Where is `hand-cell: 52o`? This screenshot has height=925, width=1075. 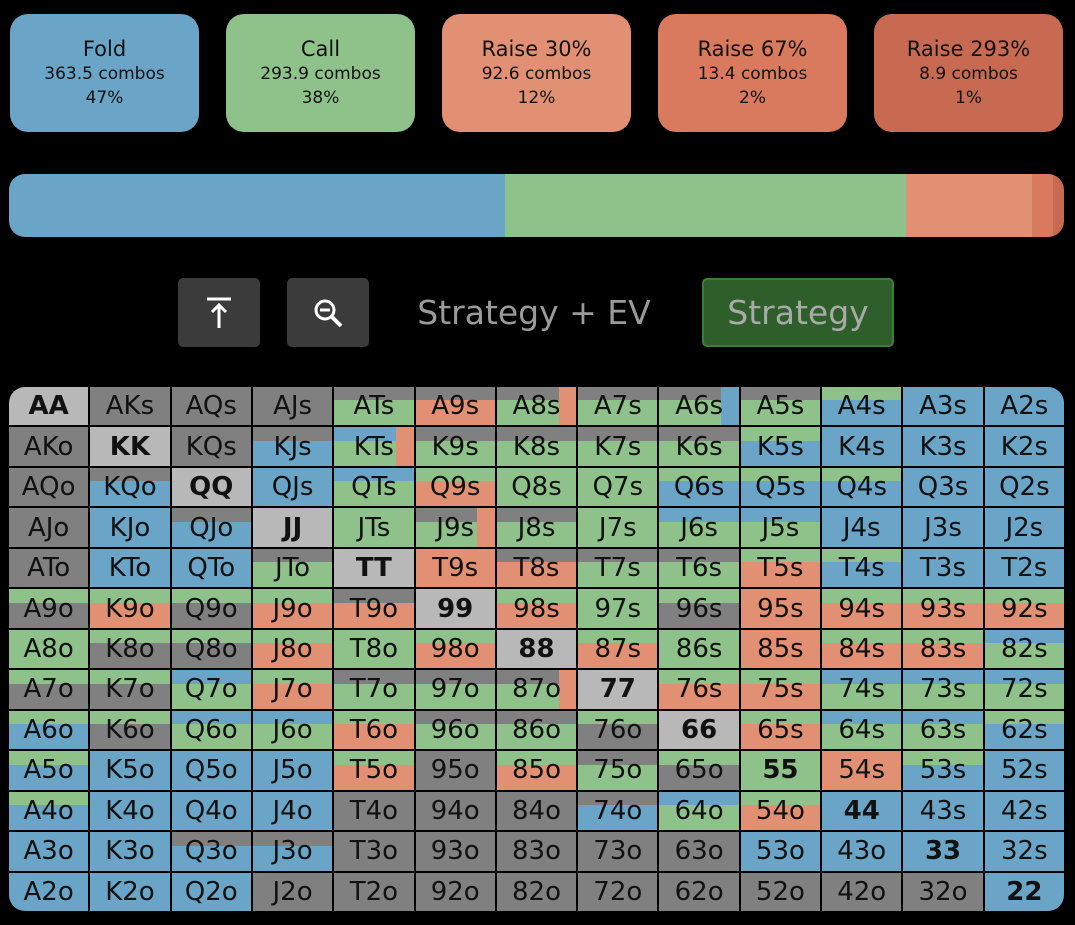 hand-cell: 52o is located at coordinates (780, 891).